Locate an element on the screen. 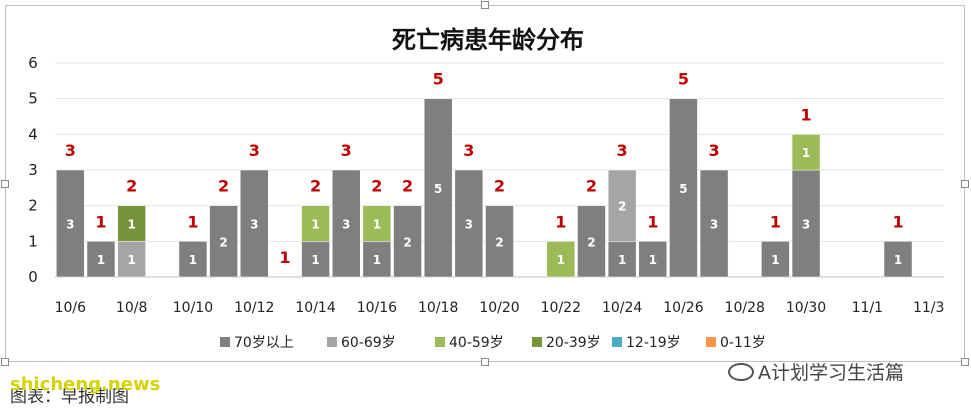  x-tick-label: 10/20 is located at coordinates (499, 308).